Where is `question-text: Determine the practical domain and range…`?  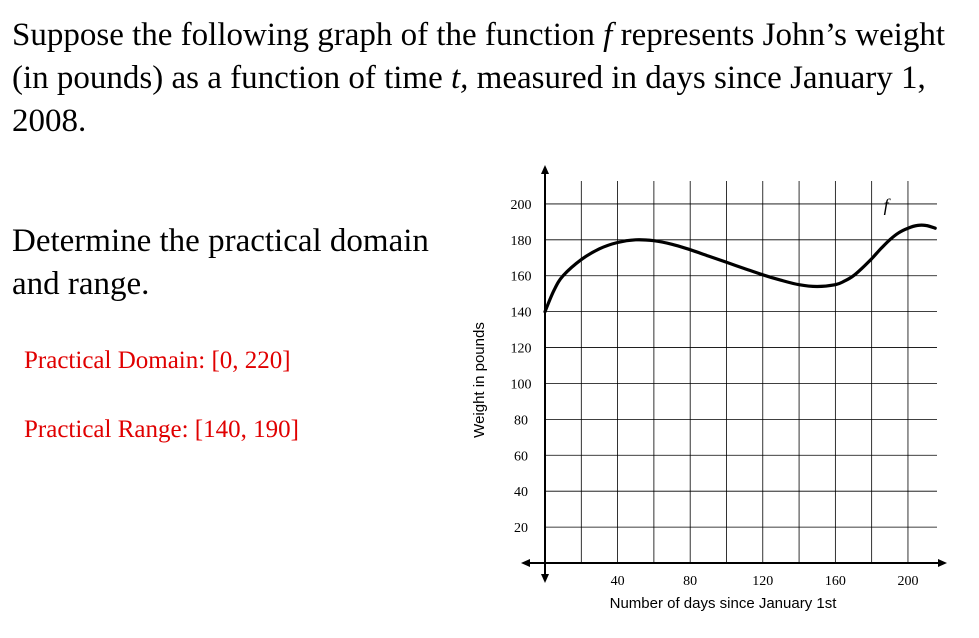 question-text: Determine the practical domain and range… is located at coordinates (220, 262).